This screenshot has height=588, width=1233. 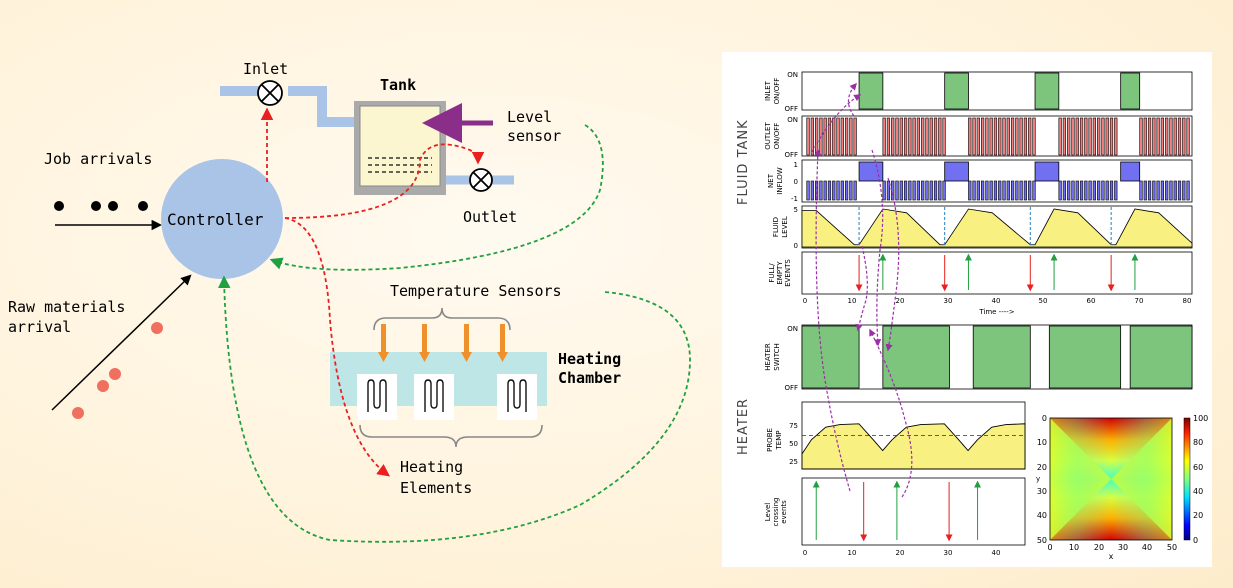 I want to click on fluid-level-tick-0: 0, so click(x=796, y=246).